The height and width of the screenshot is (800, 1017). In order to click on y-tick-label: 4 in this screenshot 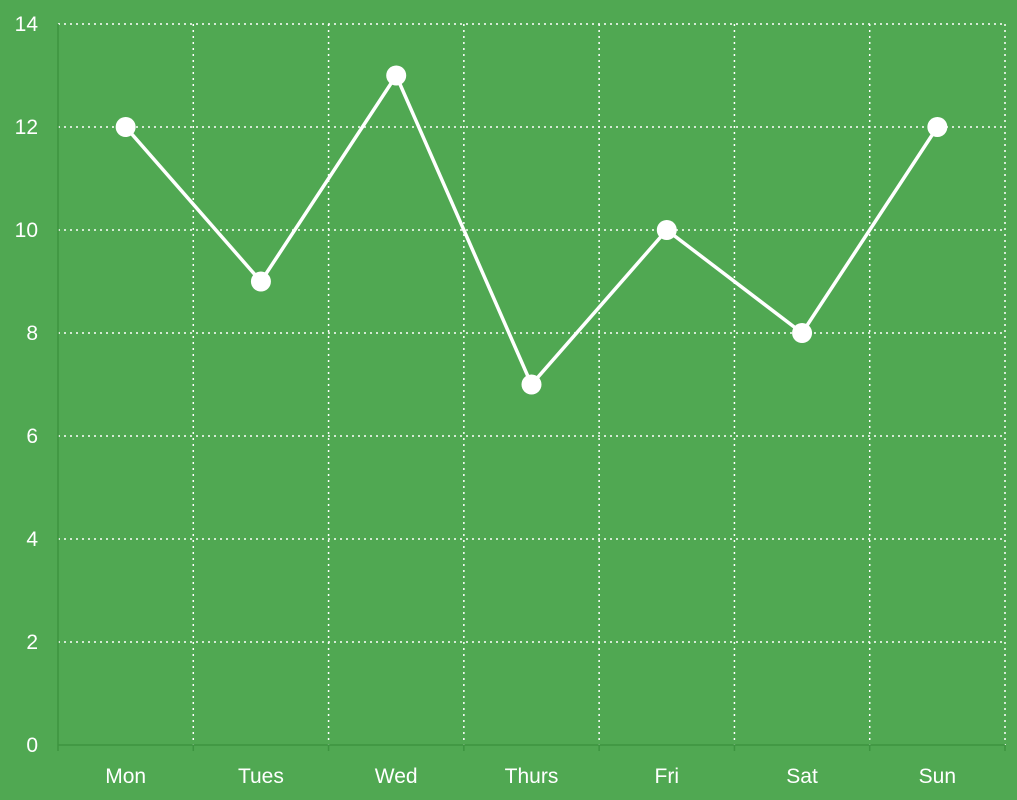, I will do `click(32, 539)`.